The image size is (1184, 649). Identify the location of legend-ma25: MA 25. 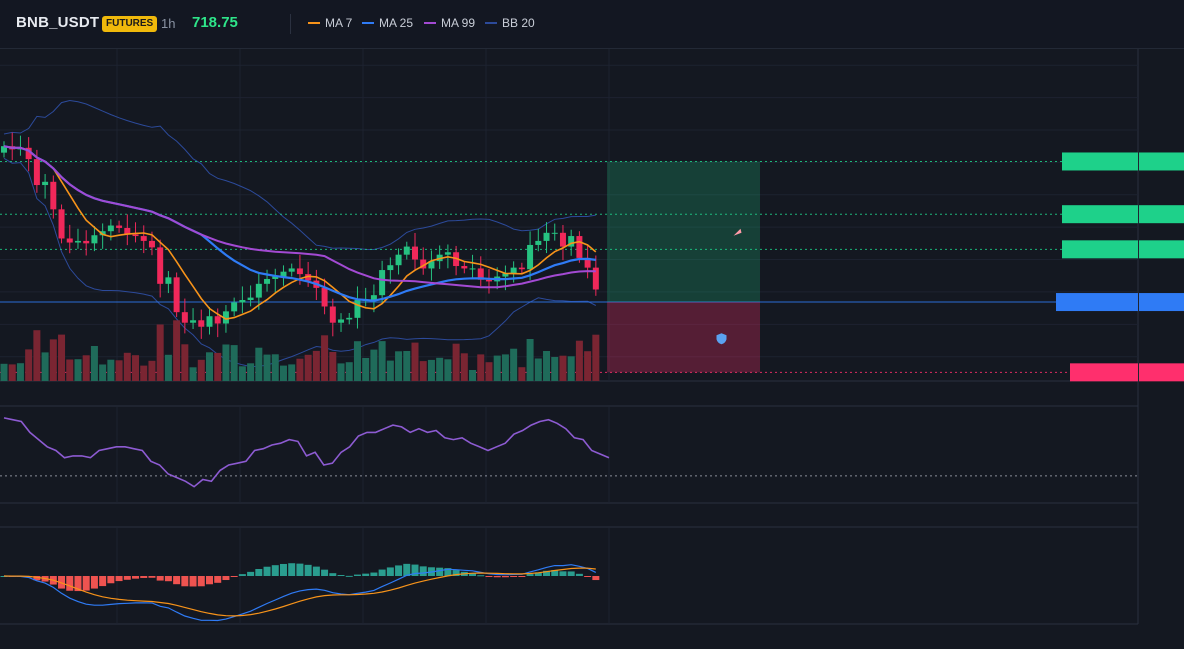
(387, 23).